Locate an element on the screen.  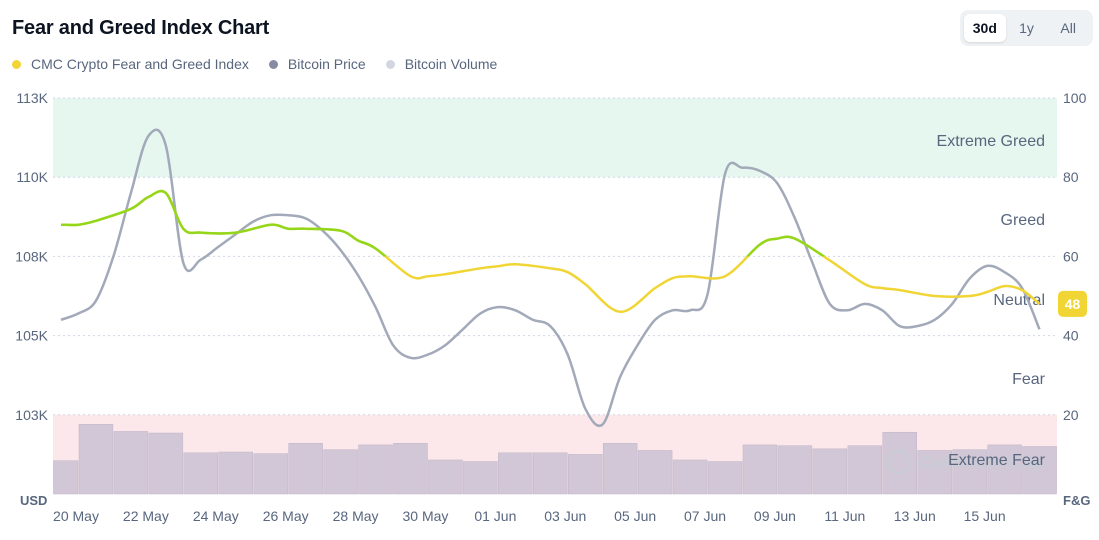
x-axis-tick-label: 28 May is located at coordinates (356, 516).